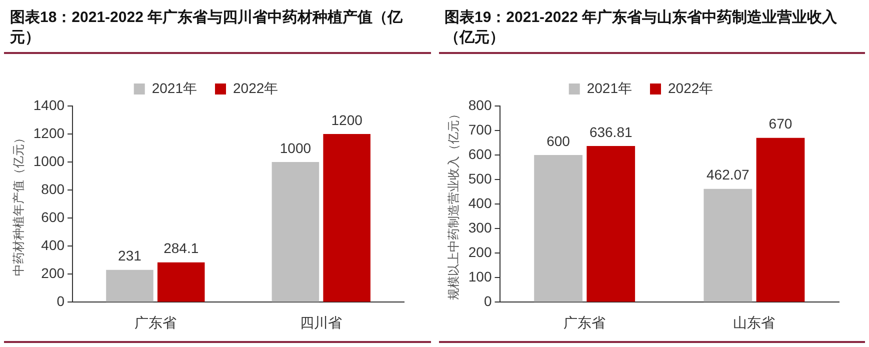 The height and width of the screenshot is (347, 869). Describe the element at coordinates (480, 178) in the screenshot. I see `y-tick-label: 500` at that location.